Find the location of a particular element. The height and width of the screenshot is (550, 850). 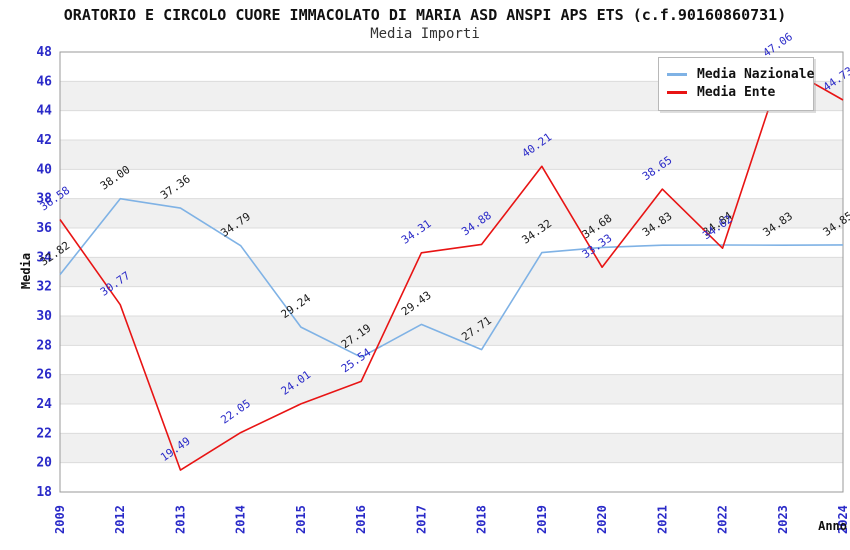

y-tick-label: 28 is located at coordinates (44, 345).